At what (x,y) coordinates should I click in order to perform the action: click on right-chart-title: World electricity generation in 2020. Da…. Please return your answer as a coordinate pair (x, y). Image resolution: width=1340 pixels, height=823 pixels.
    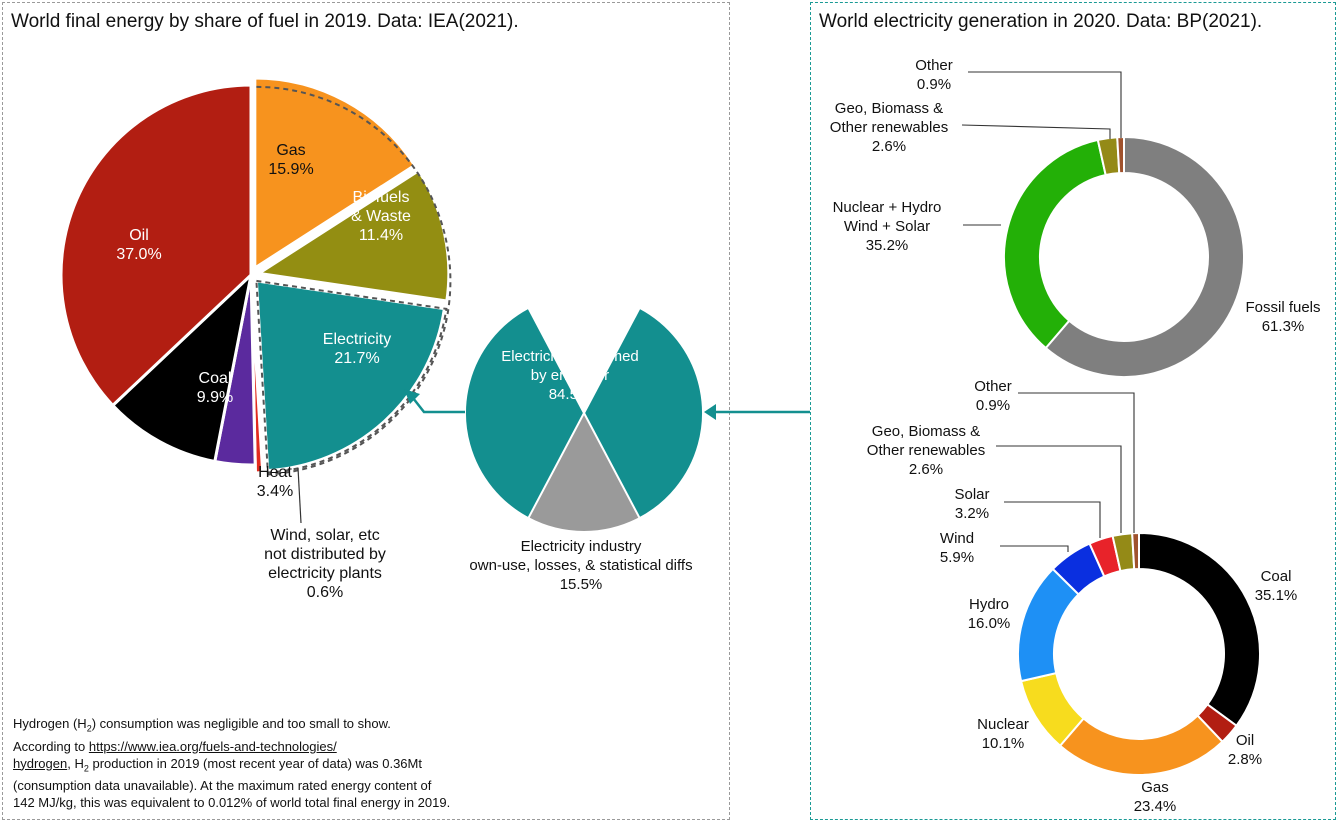
    Looking at the image, I should click on (1041, 21).